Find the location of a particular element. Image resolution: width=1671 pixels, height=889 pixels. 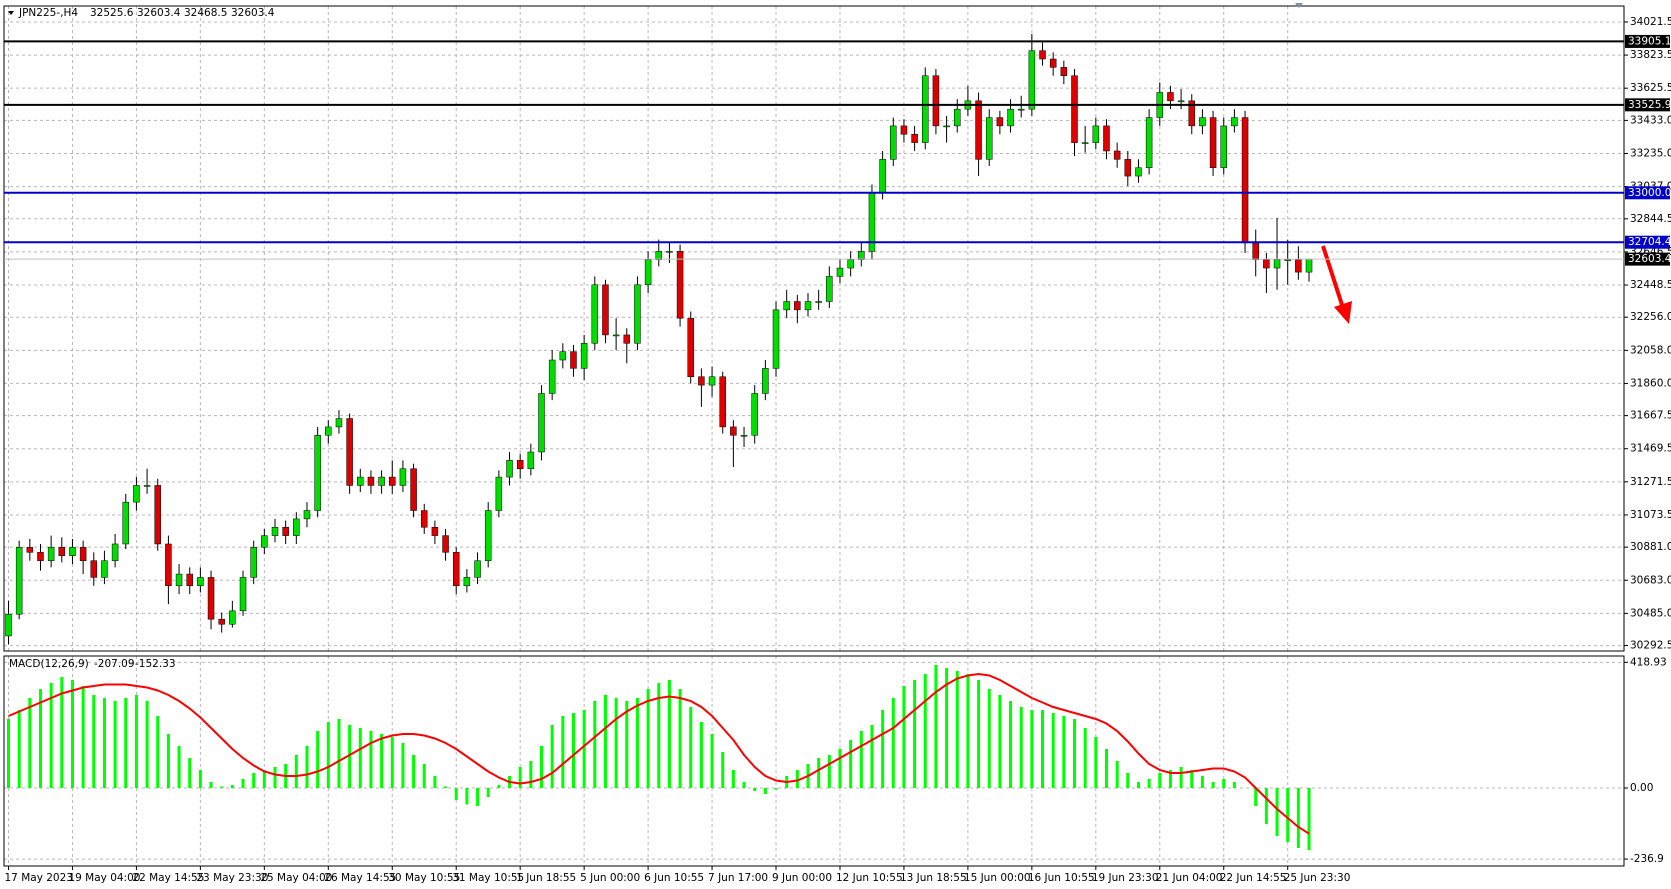

y-tick-label: 33823.5 is located at coordinates (1650, 55).